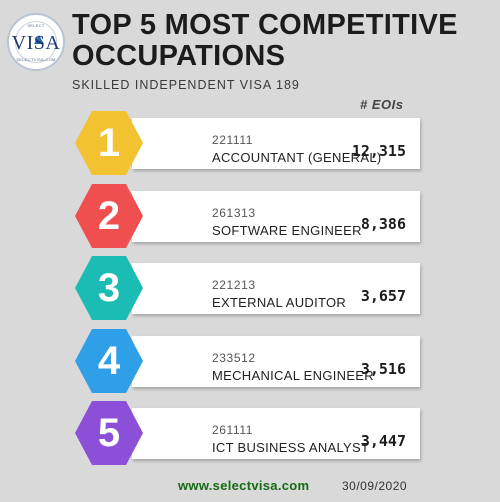 The image size is (500, 502). I want to click on eoi-count: 3,516, so click(383, 368).